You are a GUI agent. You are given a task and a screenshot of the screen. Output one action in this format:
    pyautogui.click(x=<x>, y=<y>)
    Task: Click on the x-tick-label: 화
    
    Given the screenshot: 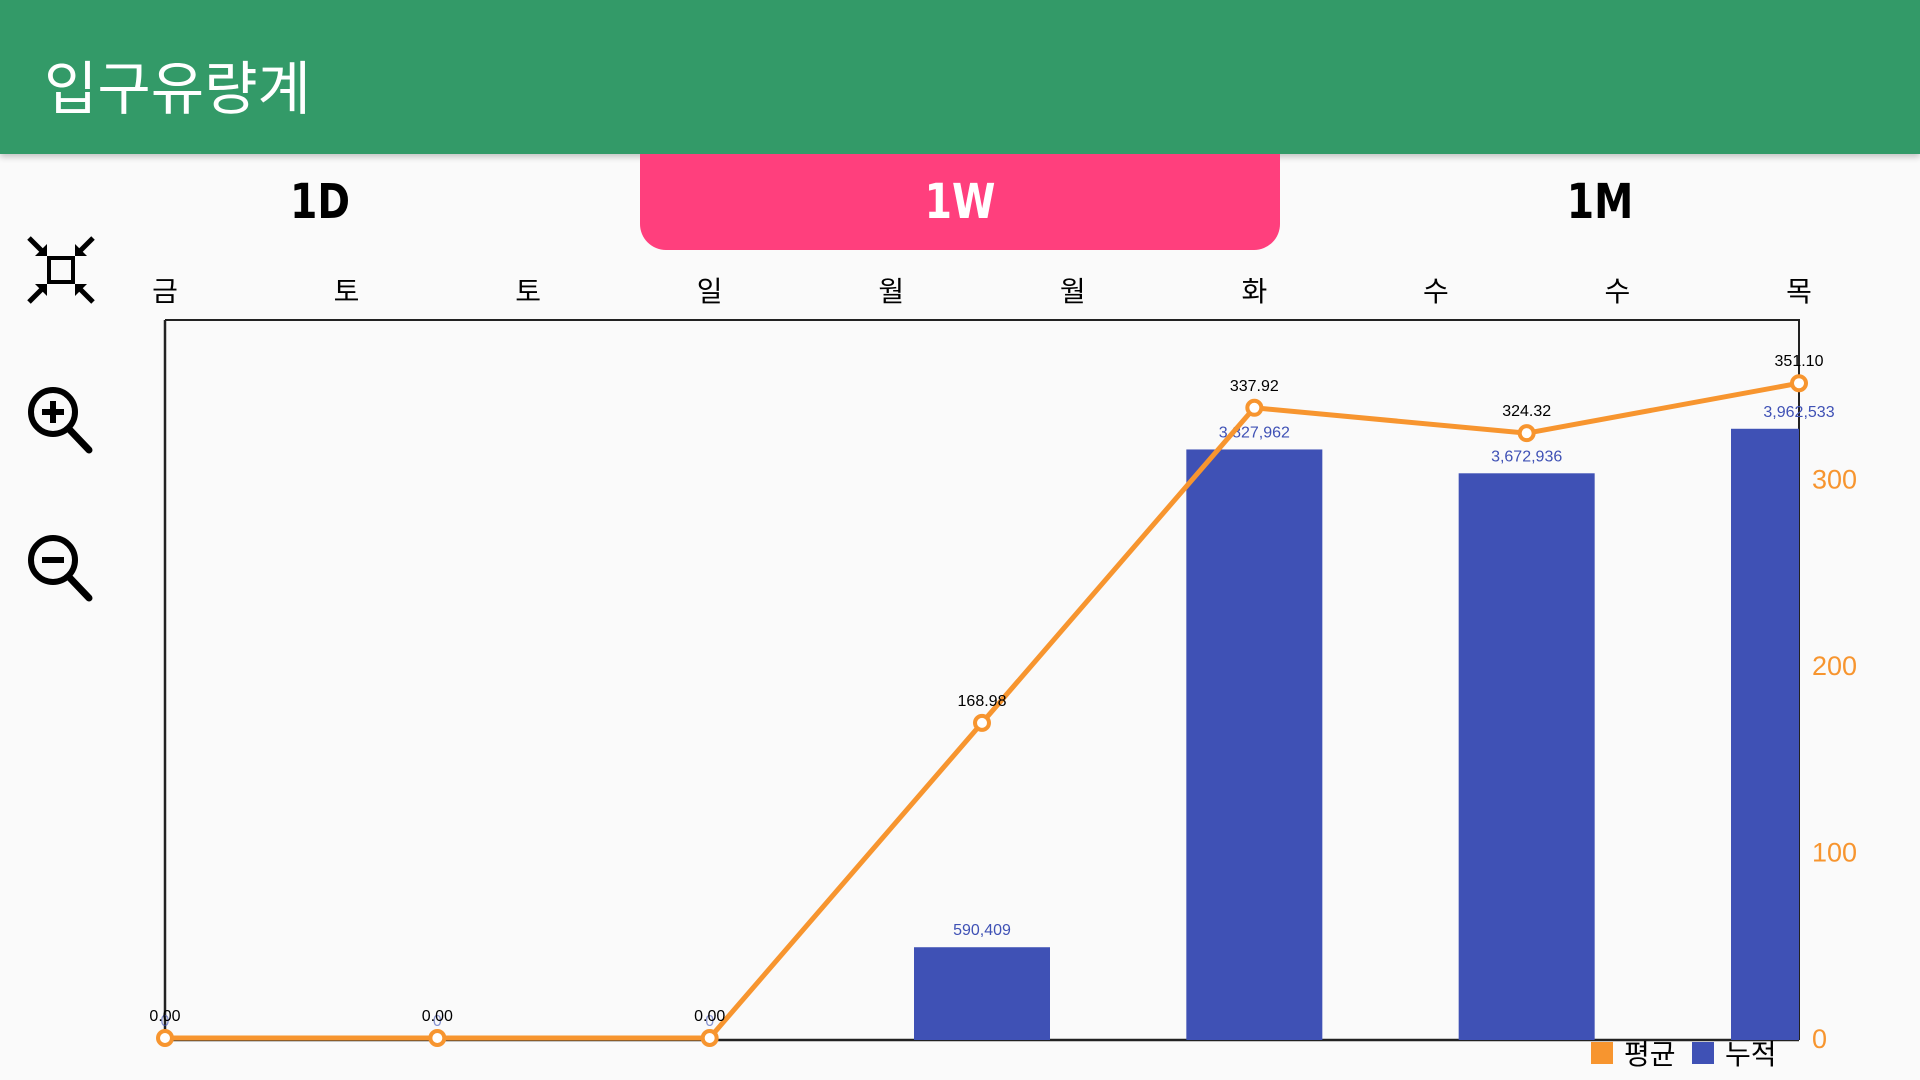 What is the action you would take?
    pyautogui.click(x=1254, y=291)
    